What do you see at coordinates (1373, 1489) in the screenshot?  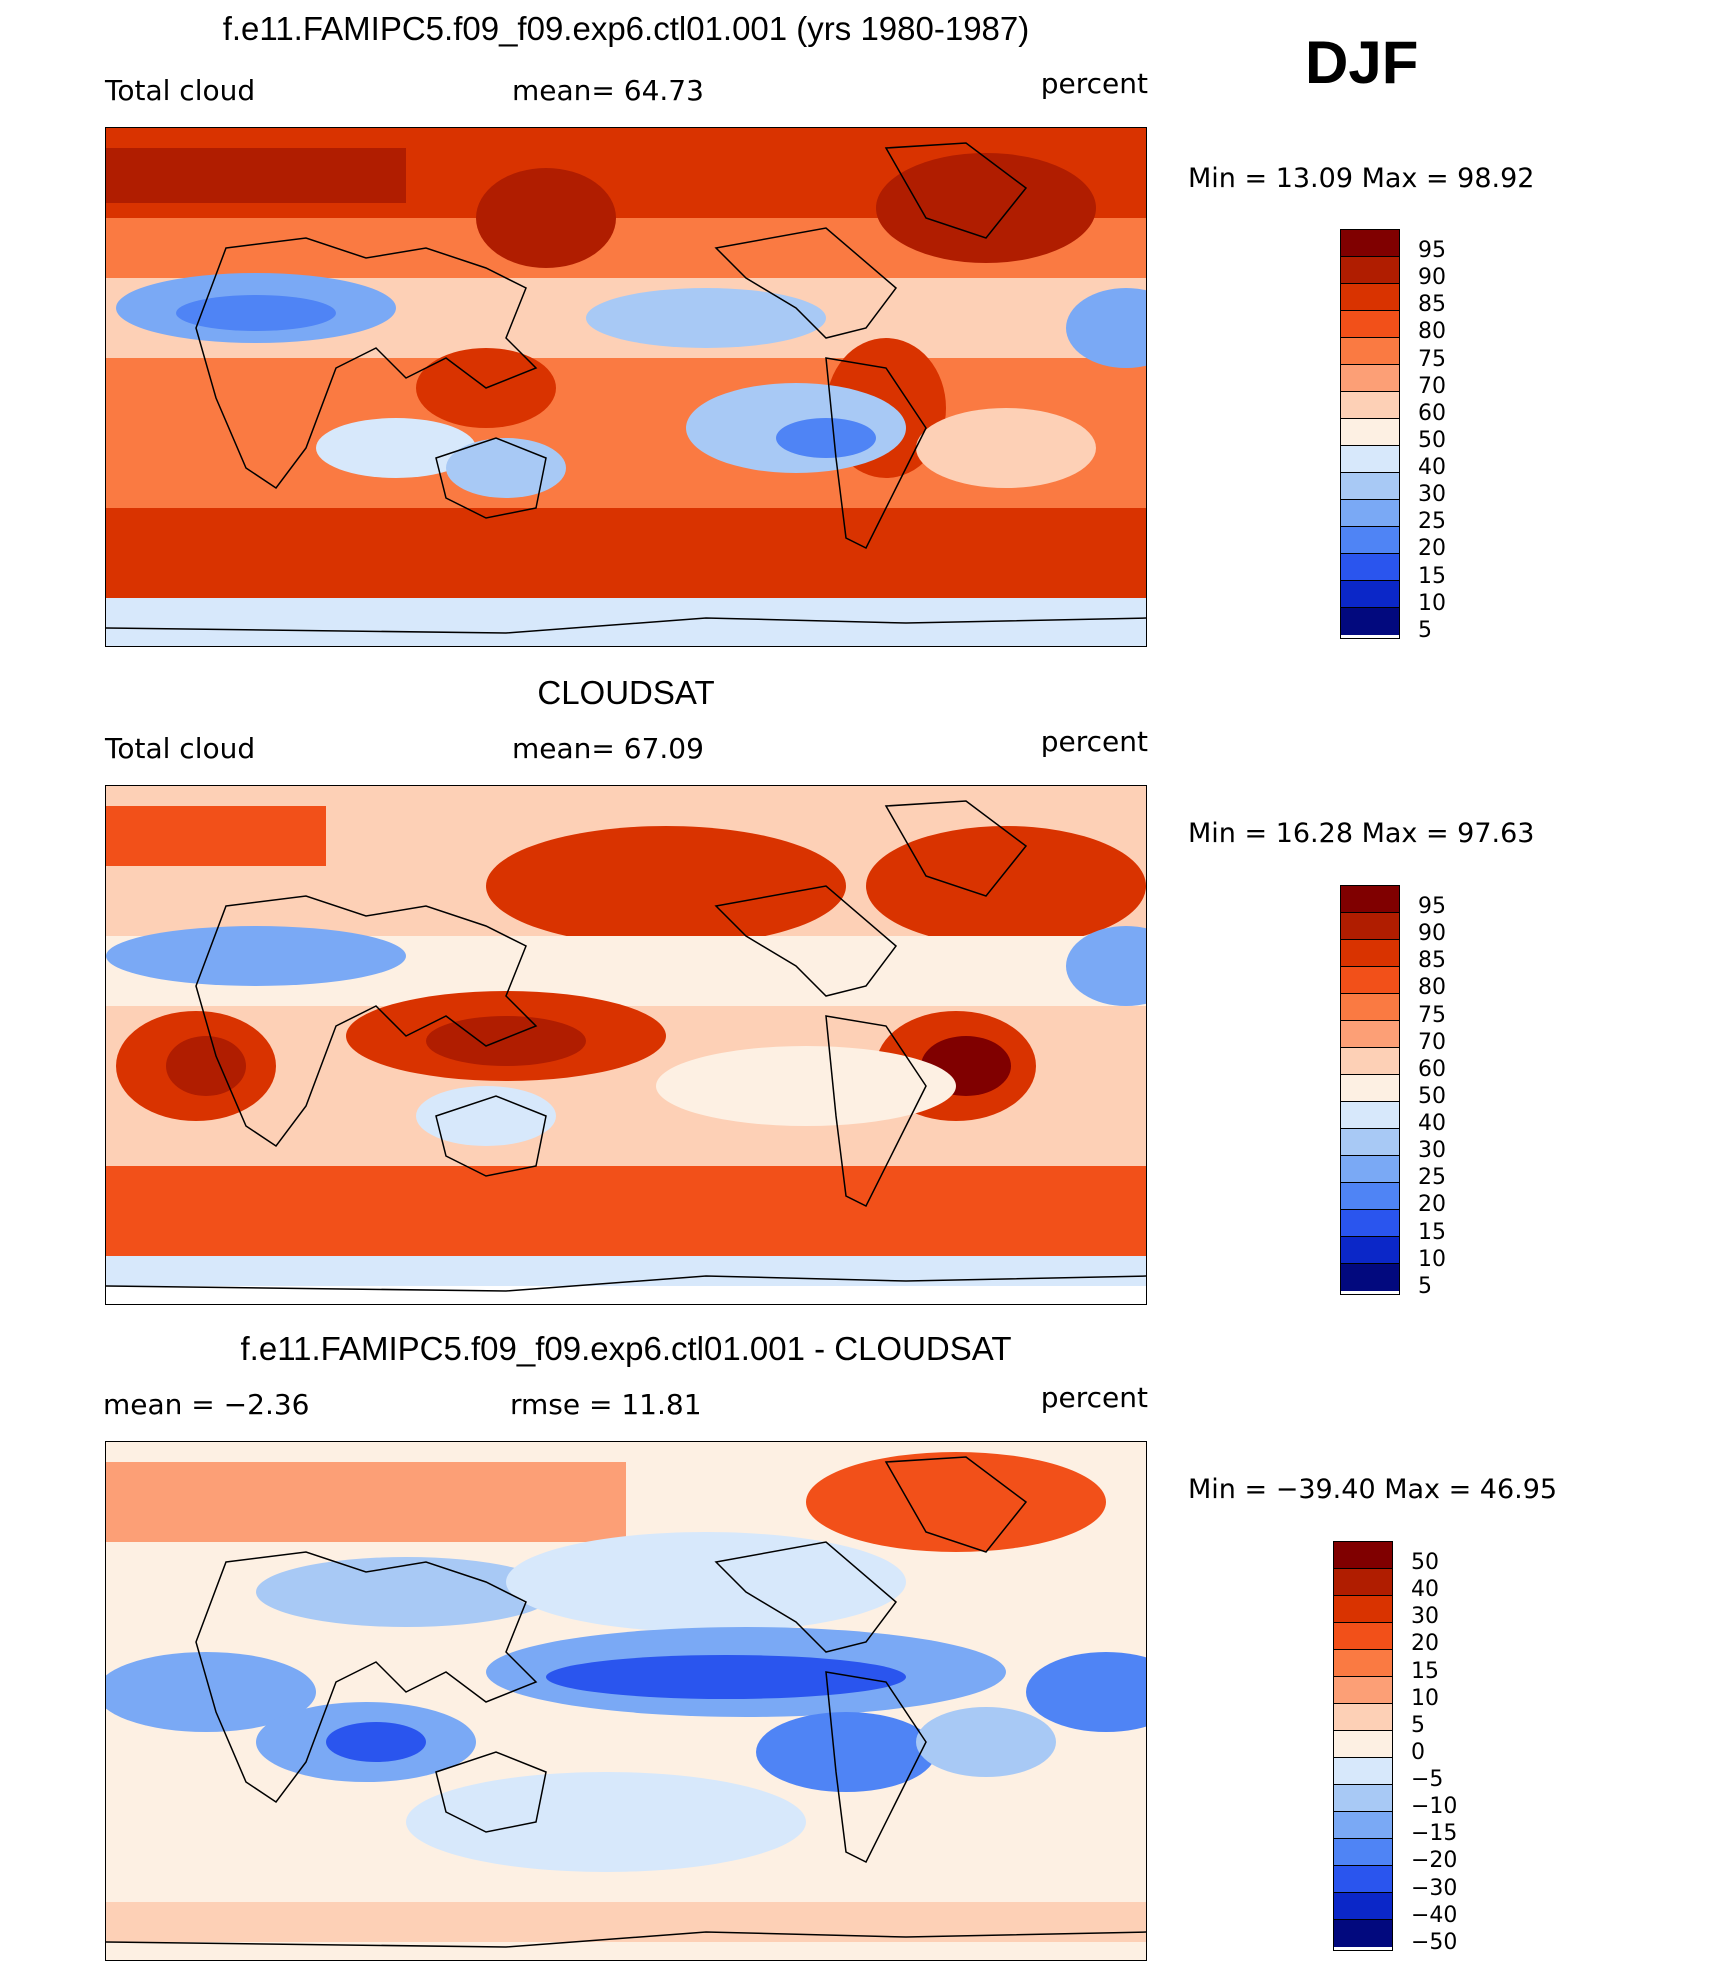 I see `panel-3-minmax: Min = −39.40 Max = 46.95` at bounding box center [1373, 1489].